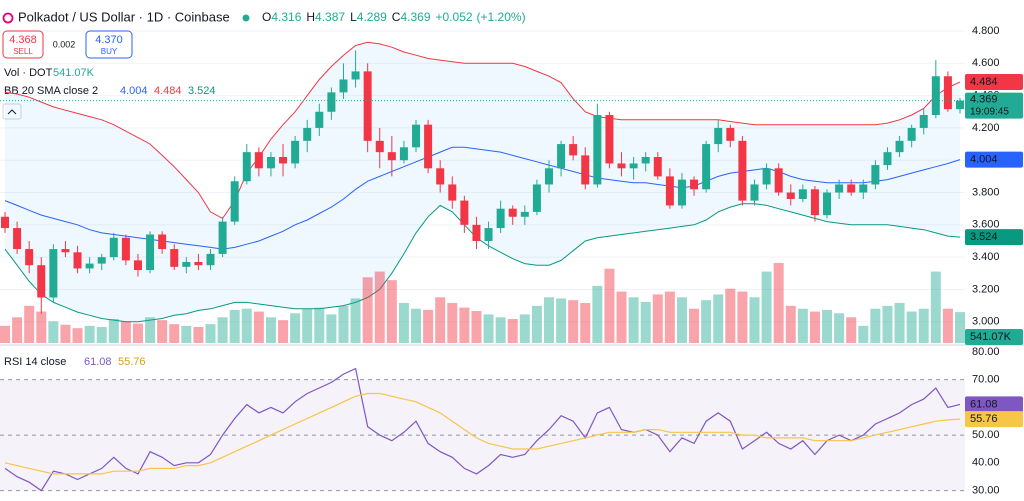  I want to click on rsi-ma-tag-bg, so click(994, 419).